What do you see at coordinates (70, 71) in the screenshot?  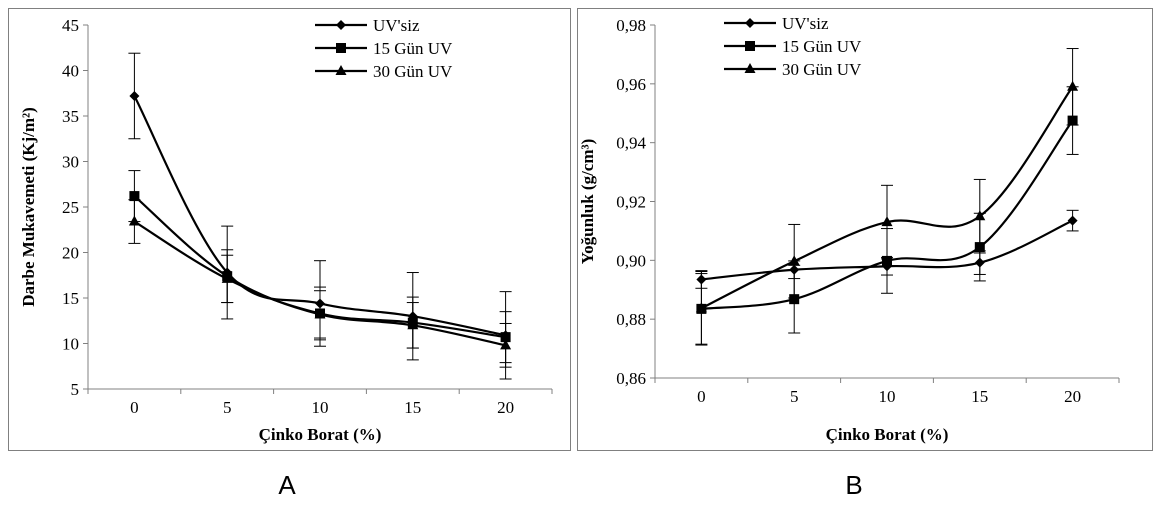 I see `y-tick-label: 40` at bounding box center [70, 71].